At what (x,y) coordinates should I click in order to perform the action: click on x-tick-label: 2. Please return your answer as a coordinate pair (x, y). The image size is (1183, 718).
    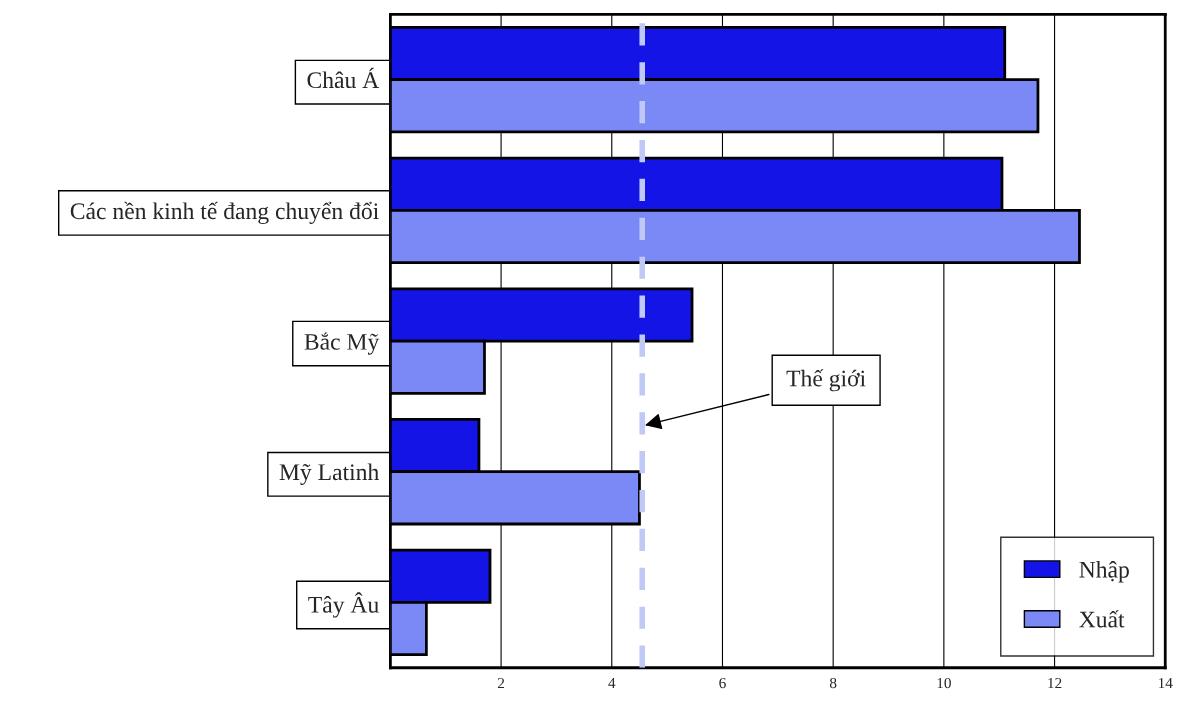
    Looking at the image, I should click on (501, 683).